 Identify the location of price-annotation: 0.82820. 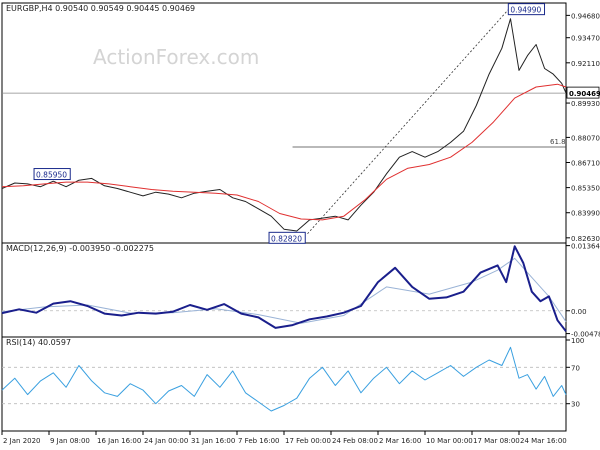
(286, 238).